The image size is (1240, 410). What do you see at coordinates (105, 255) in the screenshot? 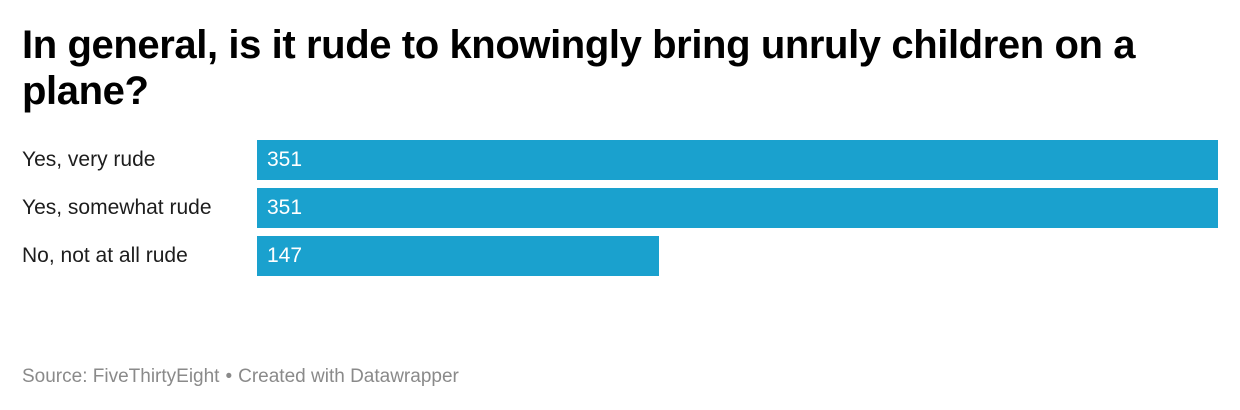
I see `category-label: No, not at all rude` at bounding box center [105, 255].